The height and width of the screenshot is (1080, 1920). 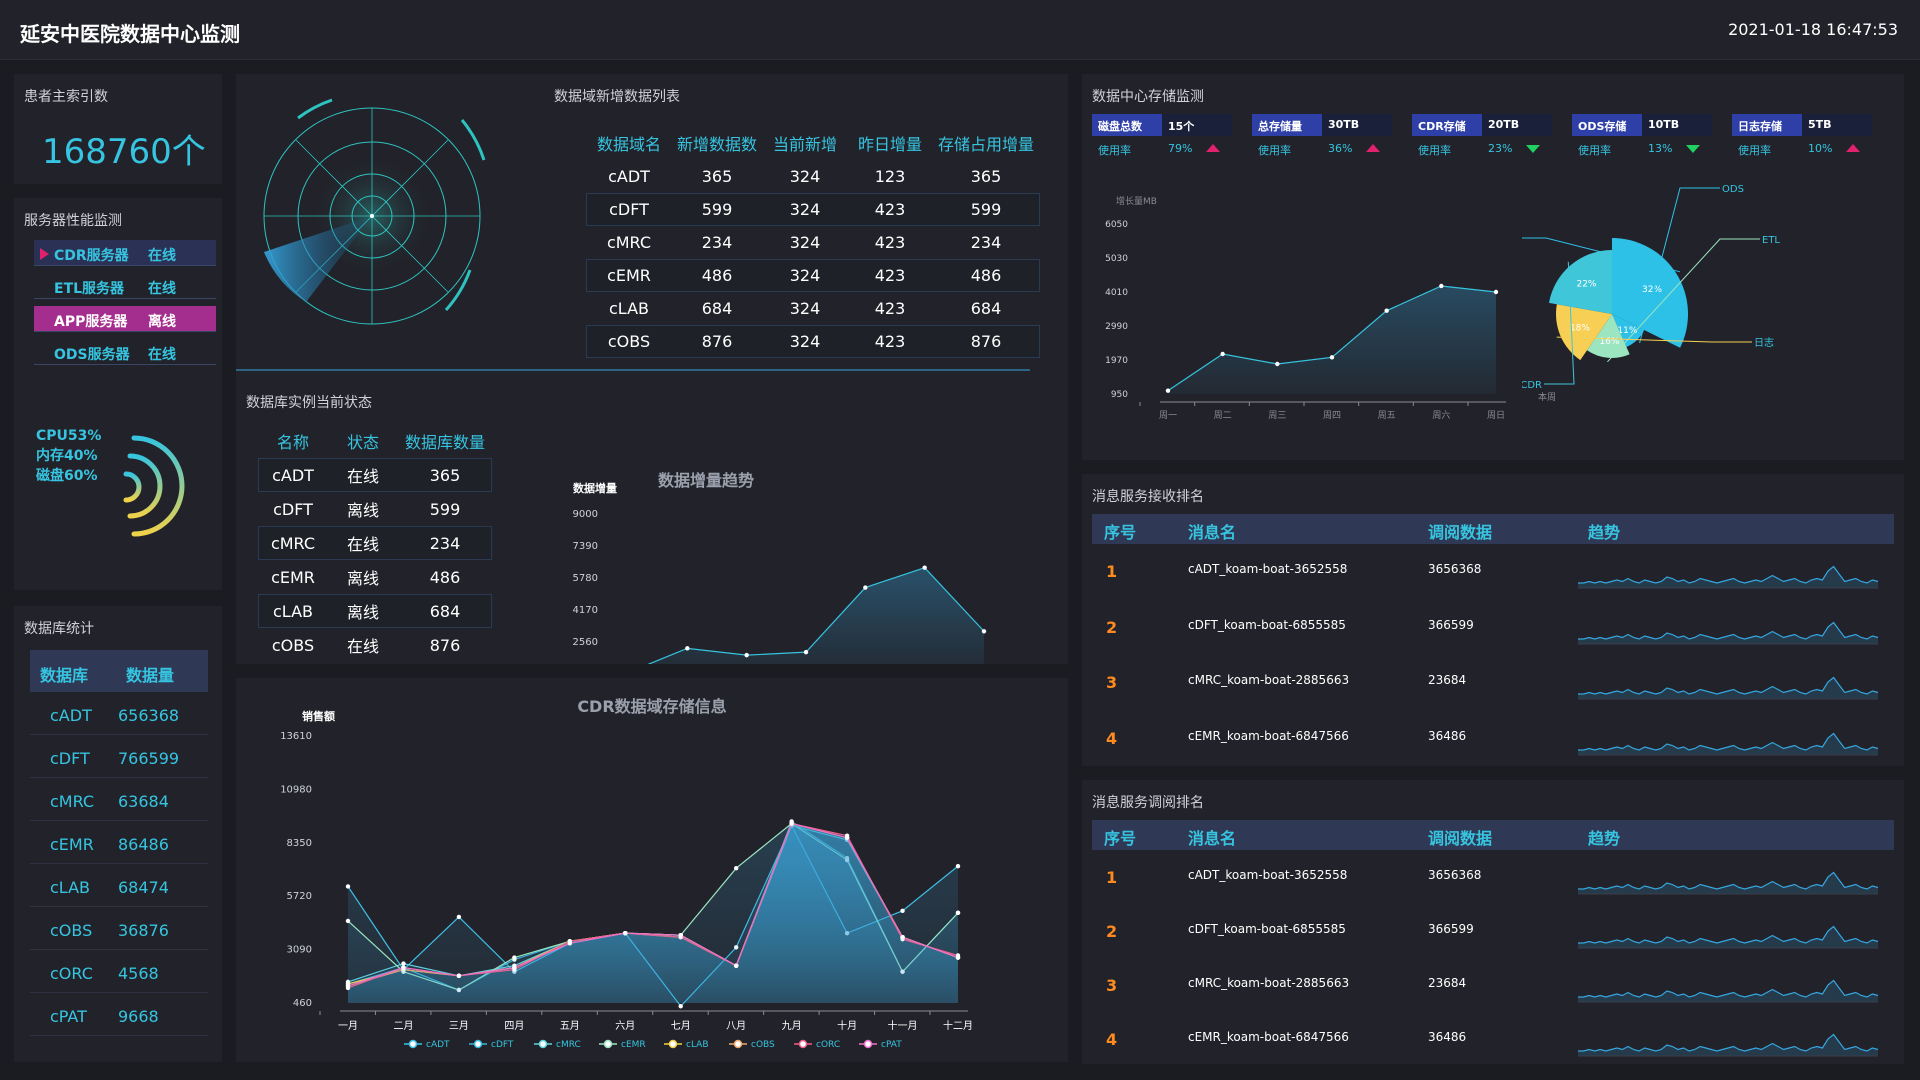 I want to click on legend-label: cADT, so click(x=438, y=1045).